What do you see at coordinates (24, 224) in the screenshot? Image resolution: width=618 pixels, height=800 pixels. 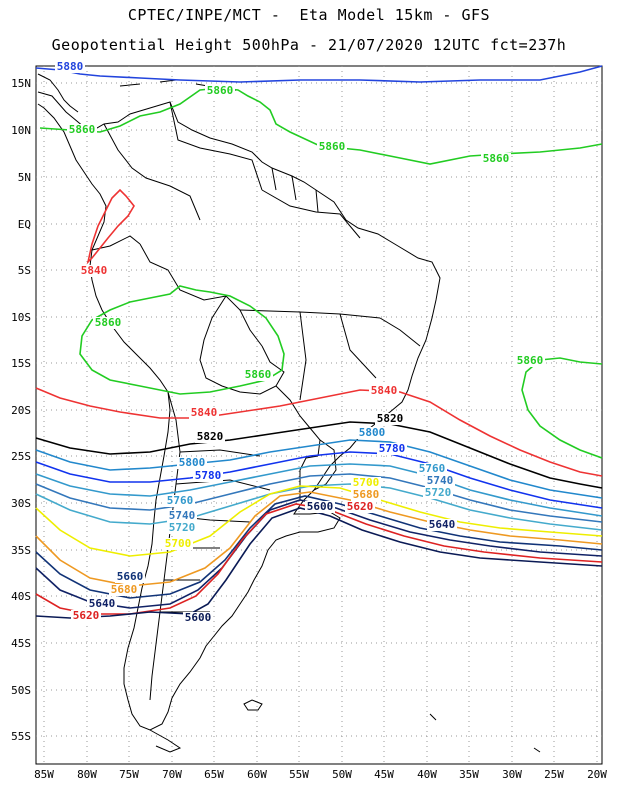 I see `lat-tick-label: EQ` at bounding box center [24, 224].